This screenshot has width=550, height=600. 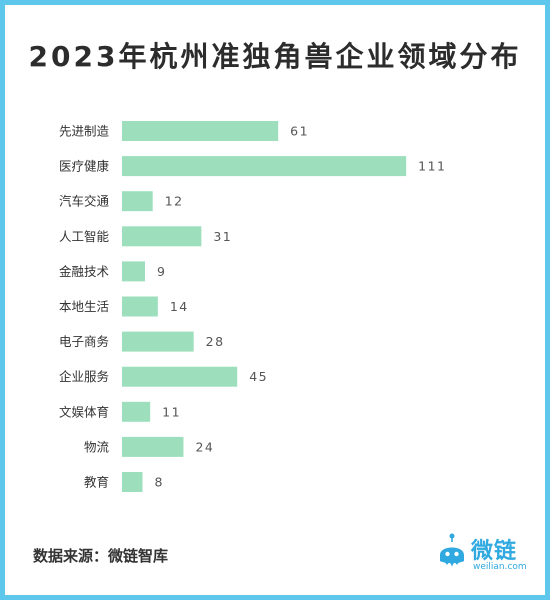 What do you see at coordinates (158, 482) in the screenshot?
I see `value-label: 8` at bounding box center [158, 482].